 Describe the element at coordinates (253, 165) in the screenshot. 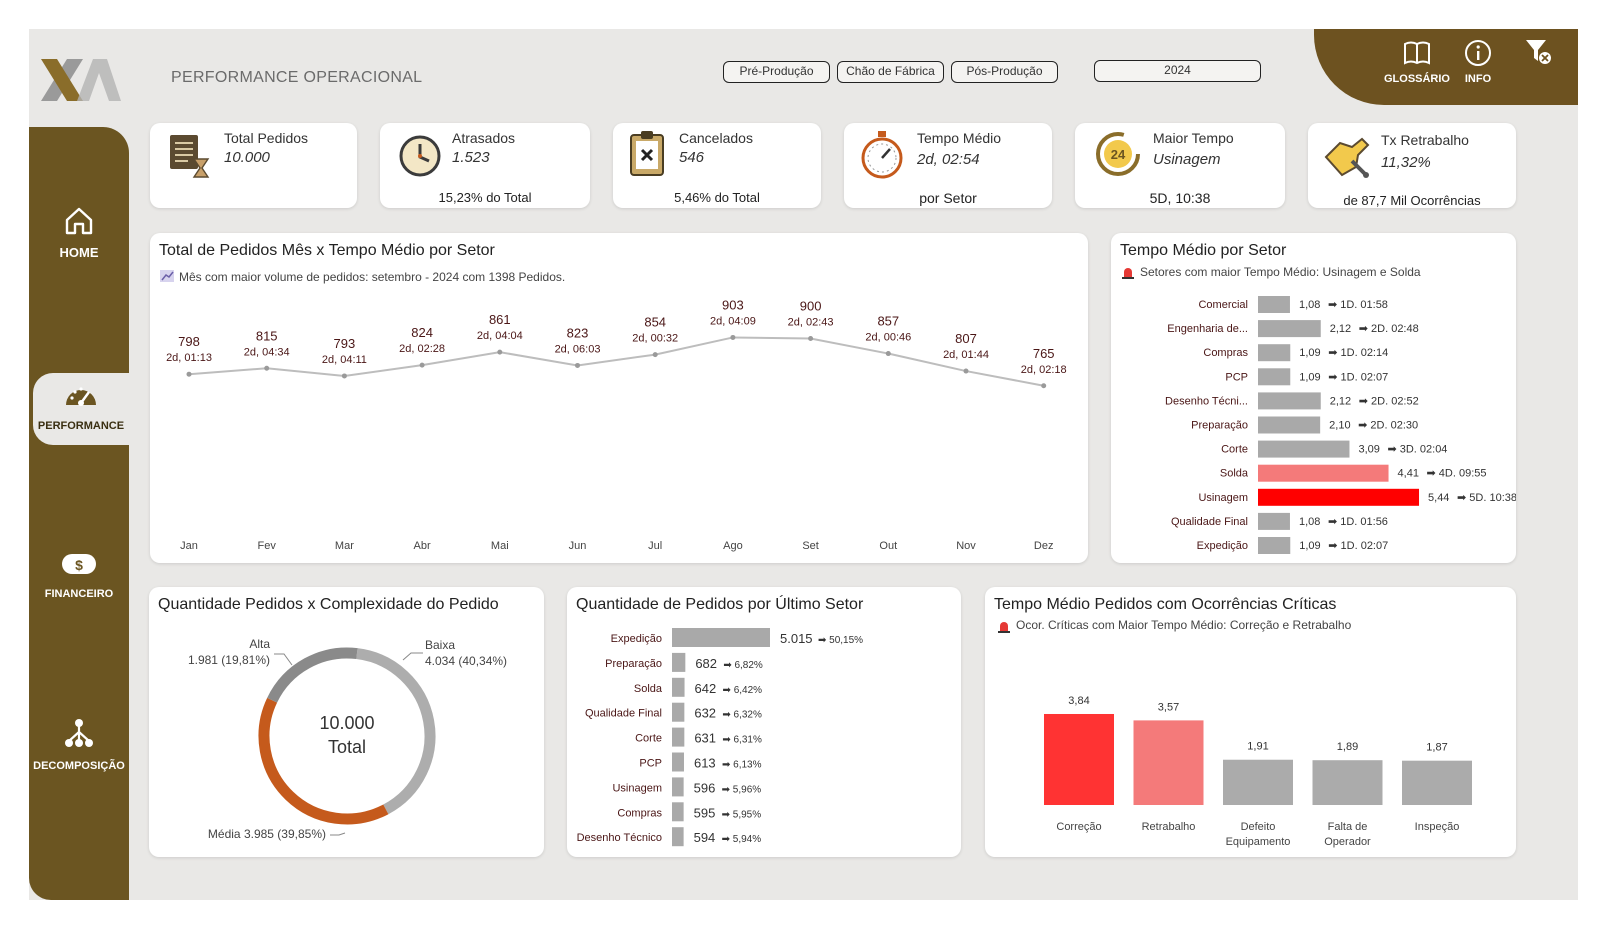

I see `kpi-card-total-pedidos: Total Pedidos 10.000` at that location.